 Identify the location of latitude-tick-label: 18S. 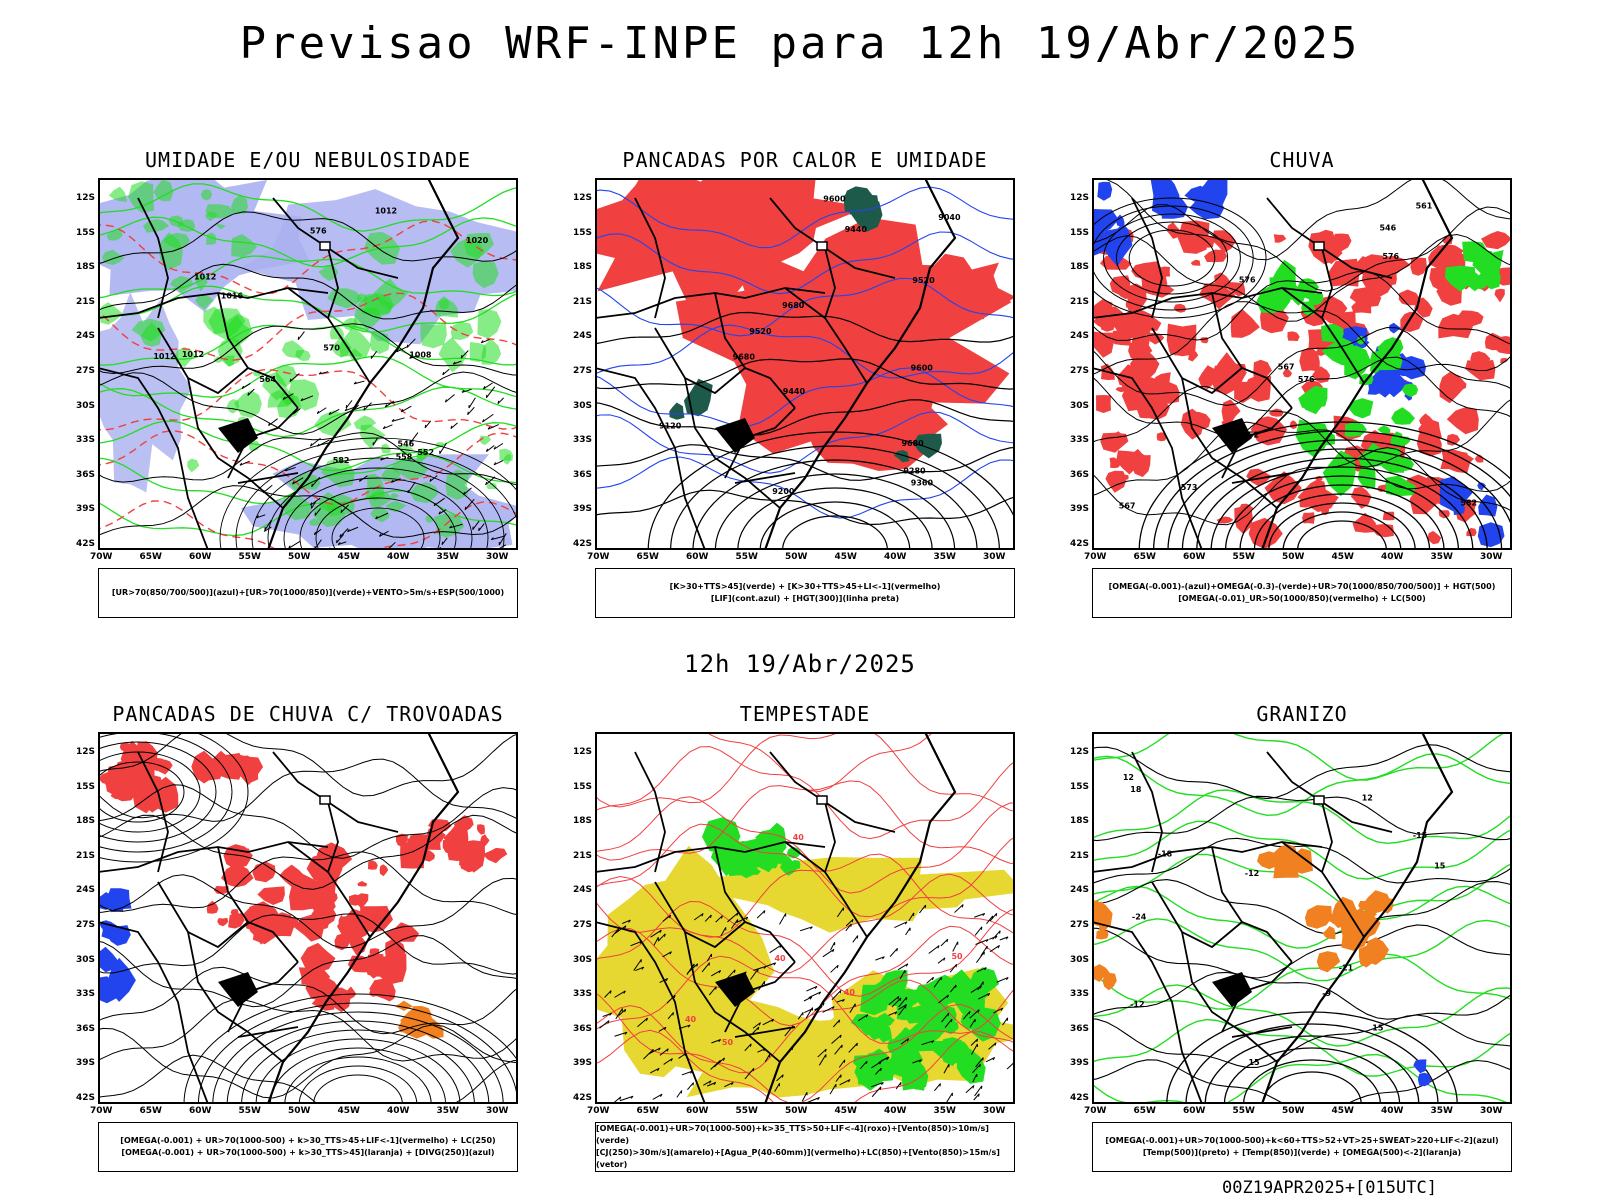
(583, 821).